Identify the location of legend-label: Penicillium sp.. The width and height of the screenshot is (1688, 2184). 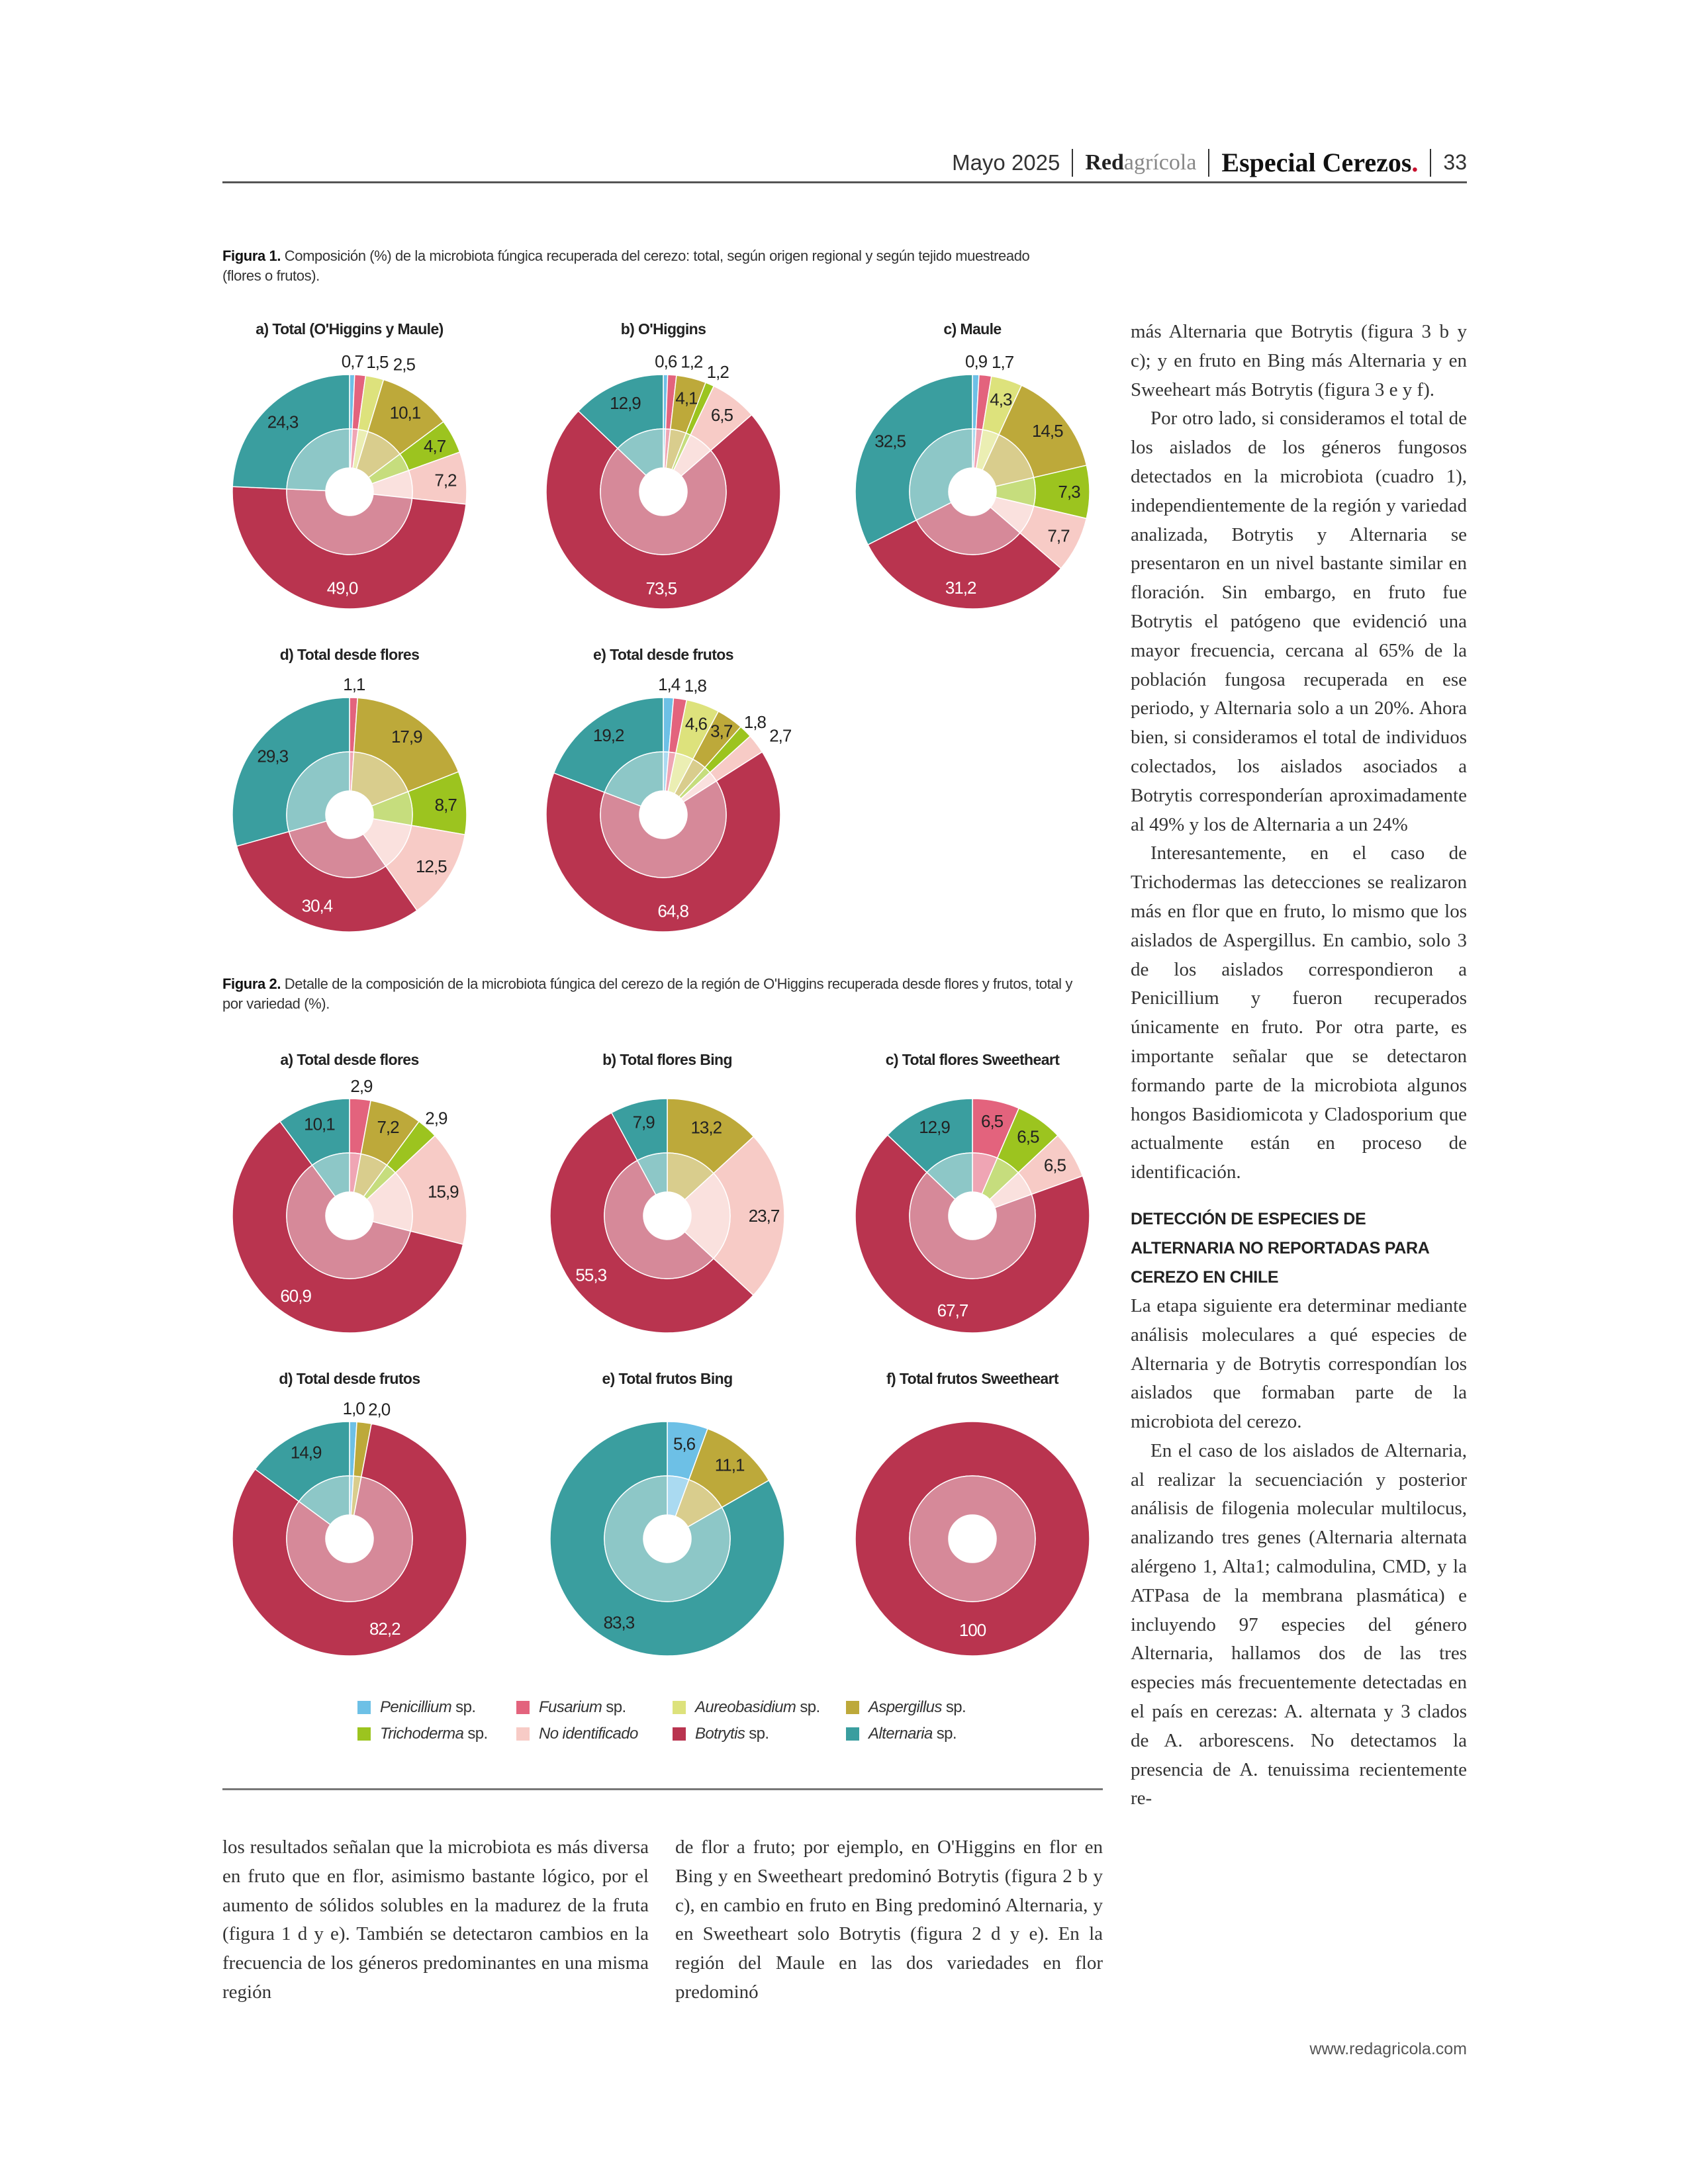
(428, 1707).